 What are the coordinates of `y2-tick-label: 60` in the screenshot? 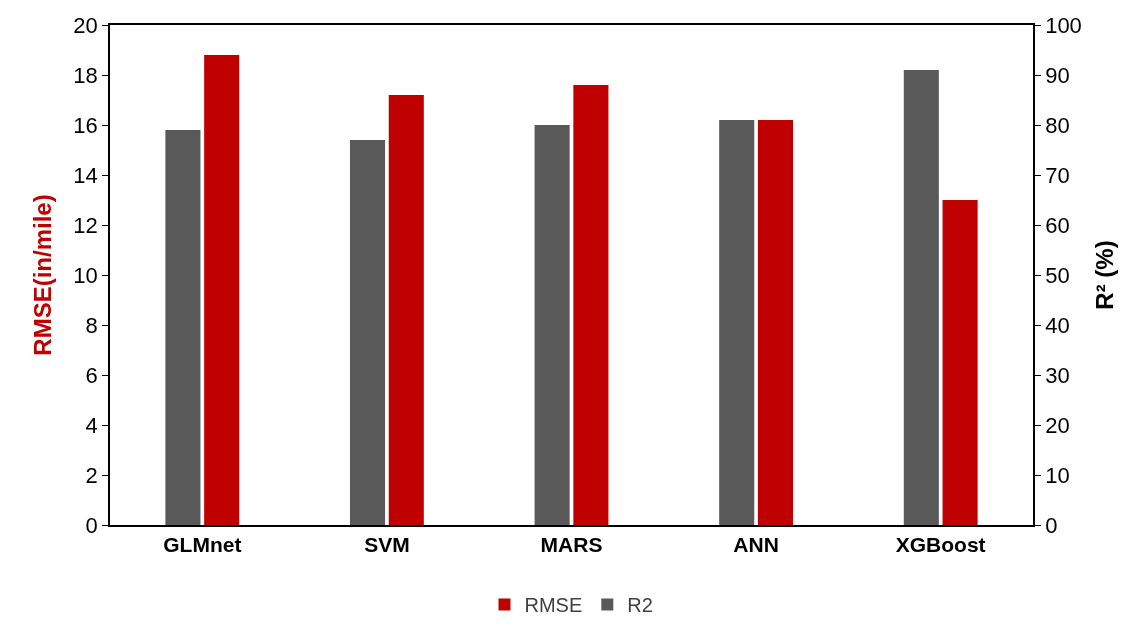 It's located at (1057, 225).